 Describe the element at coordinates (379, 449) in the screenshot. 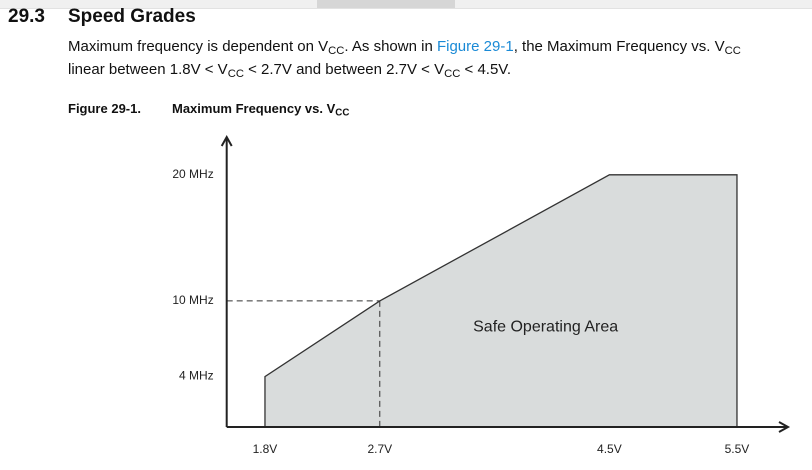

I see `x-tick-label: 2.7V` at that location.